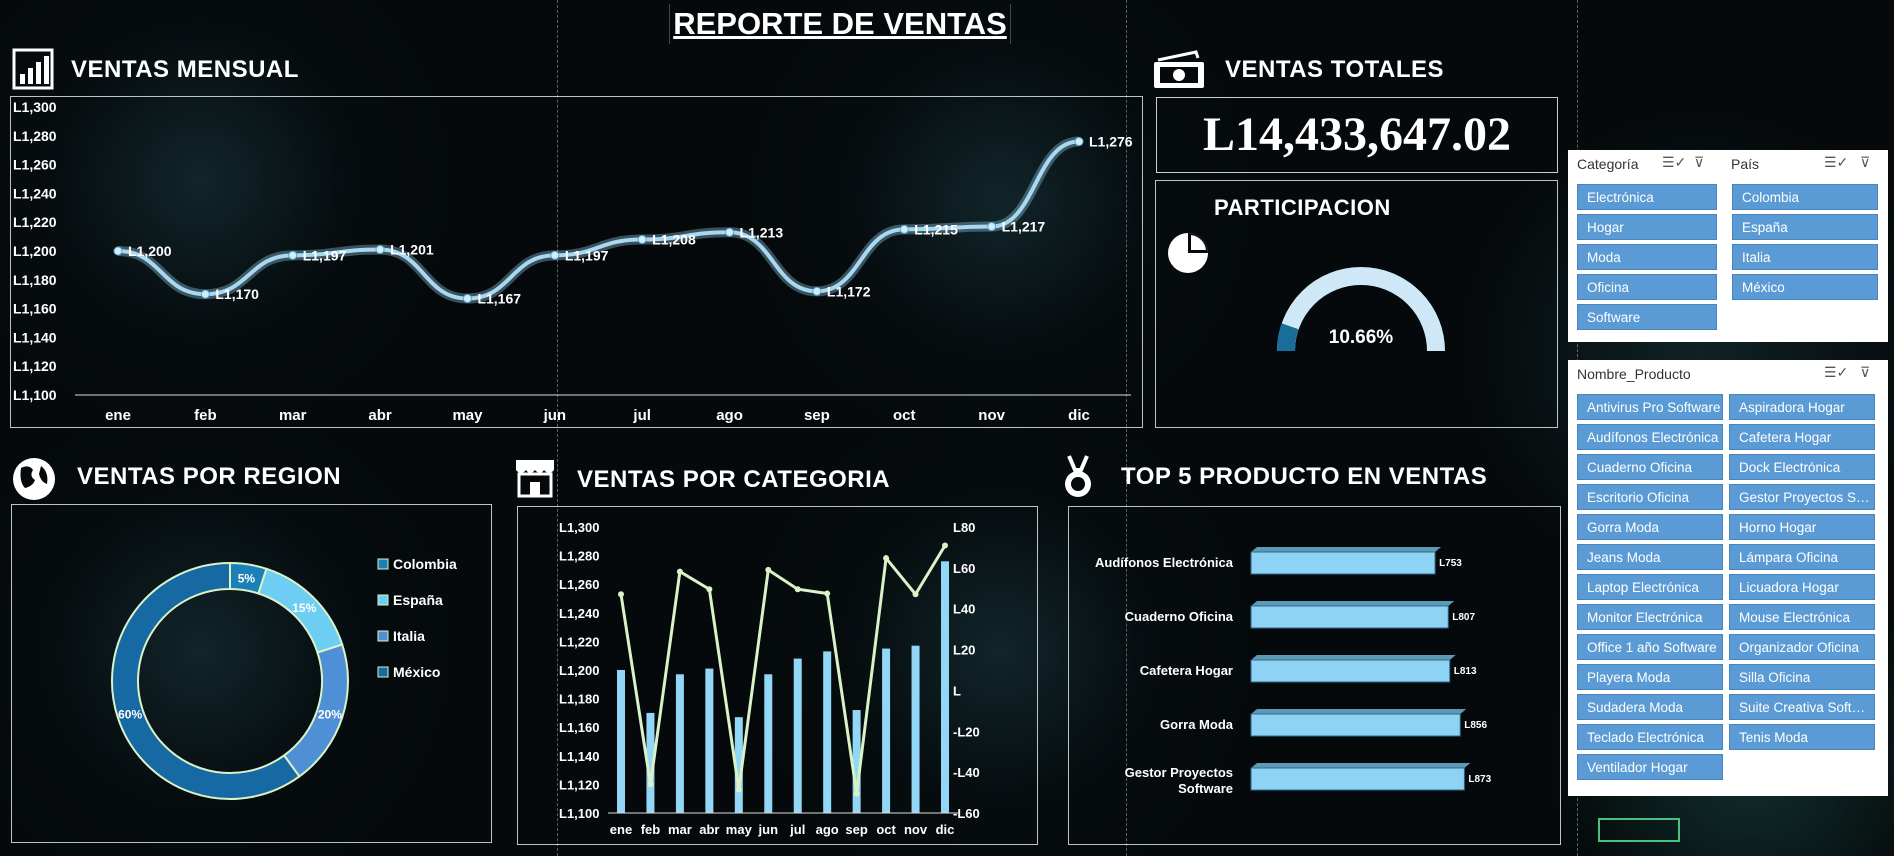 The height and width of the screenshot is (856, 1894). What do you see at coordinates (1650, 707) in the screenshot?
I see `slicer-item-producto: Sudadera Moda` at bounding box center [1650, 707].